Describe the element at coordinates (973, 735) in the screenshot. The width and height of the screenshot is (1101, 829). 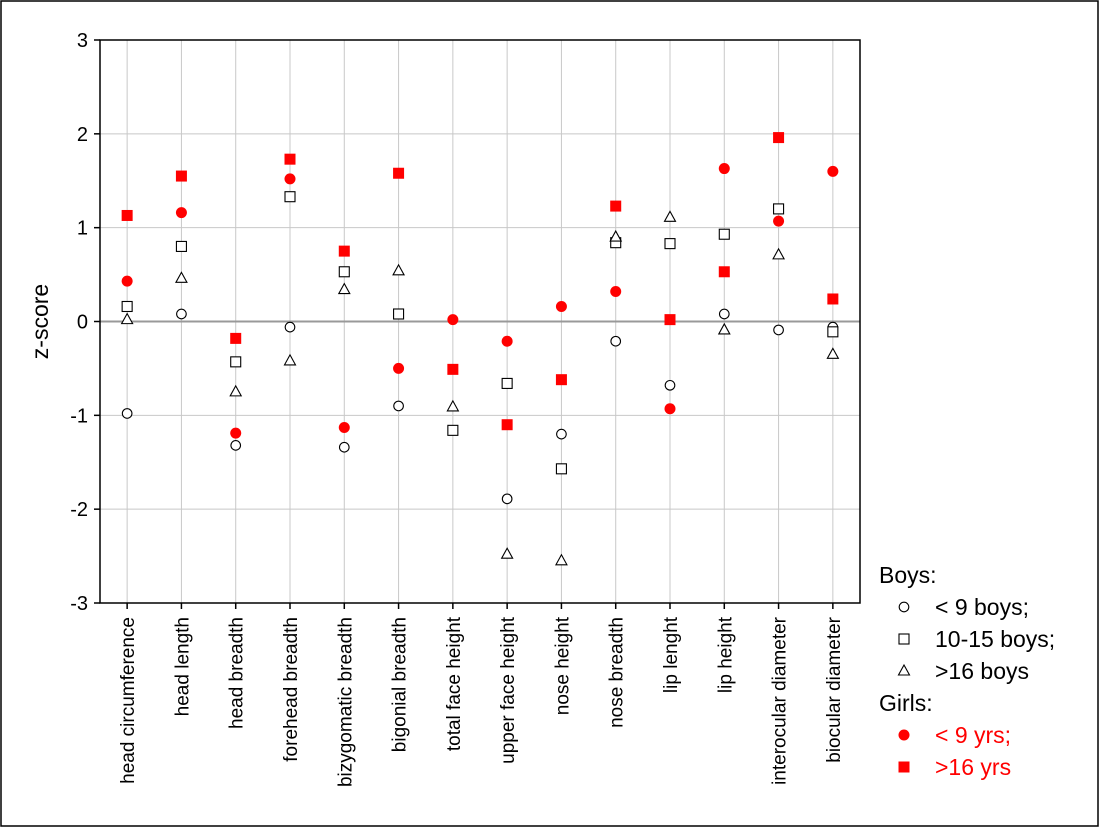
I see `legend-label: < 9 yrs;` at that location.